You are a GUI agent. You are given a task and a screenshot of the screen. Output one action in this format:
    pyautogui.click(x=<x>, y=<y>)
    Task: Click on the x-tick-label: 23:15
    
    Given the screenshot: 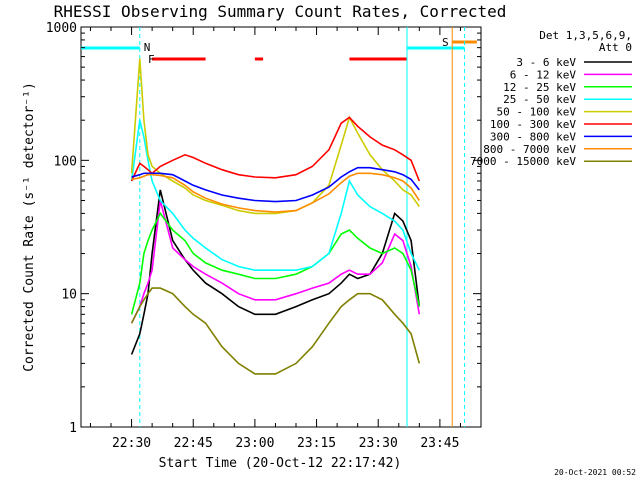 What is the action you would take?
    pyautogui.click(x=316, y=443)
    